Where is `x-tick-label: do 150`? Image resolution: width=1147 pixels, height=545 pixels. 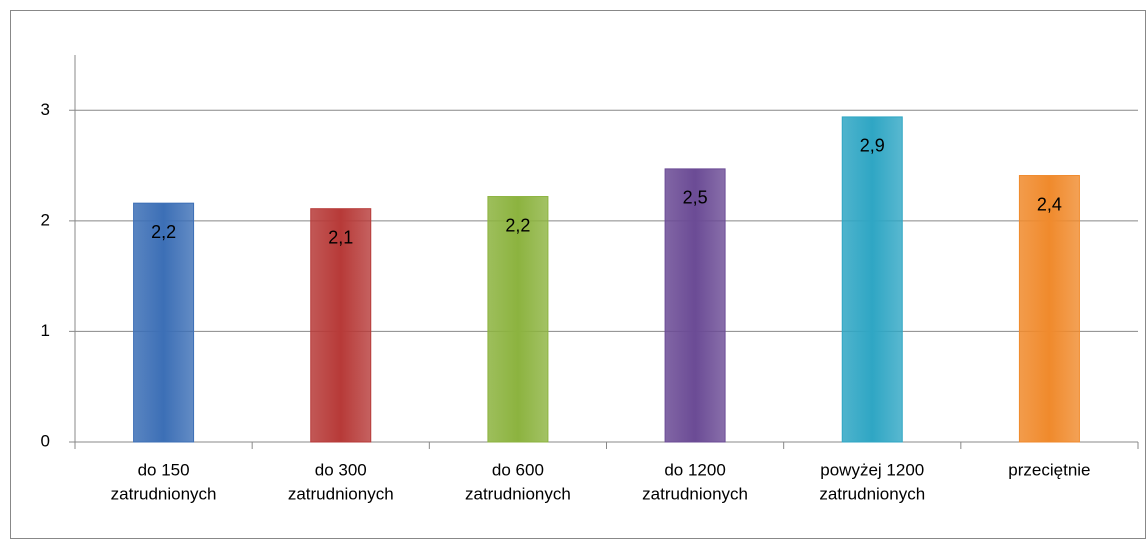 x-tick-label: do 150 is located at coordinates (164, 469).